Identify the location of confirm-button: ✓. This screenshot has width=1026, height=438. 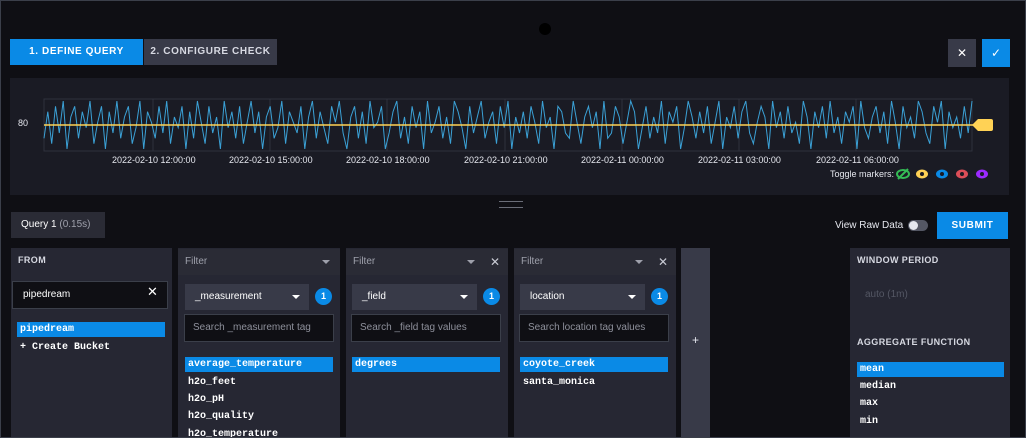
(996, 53).